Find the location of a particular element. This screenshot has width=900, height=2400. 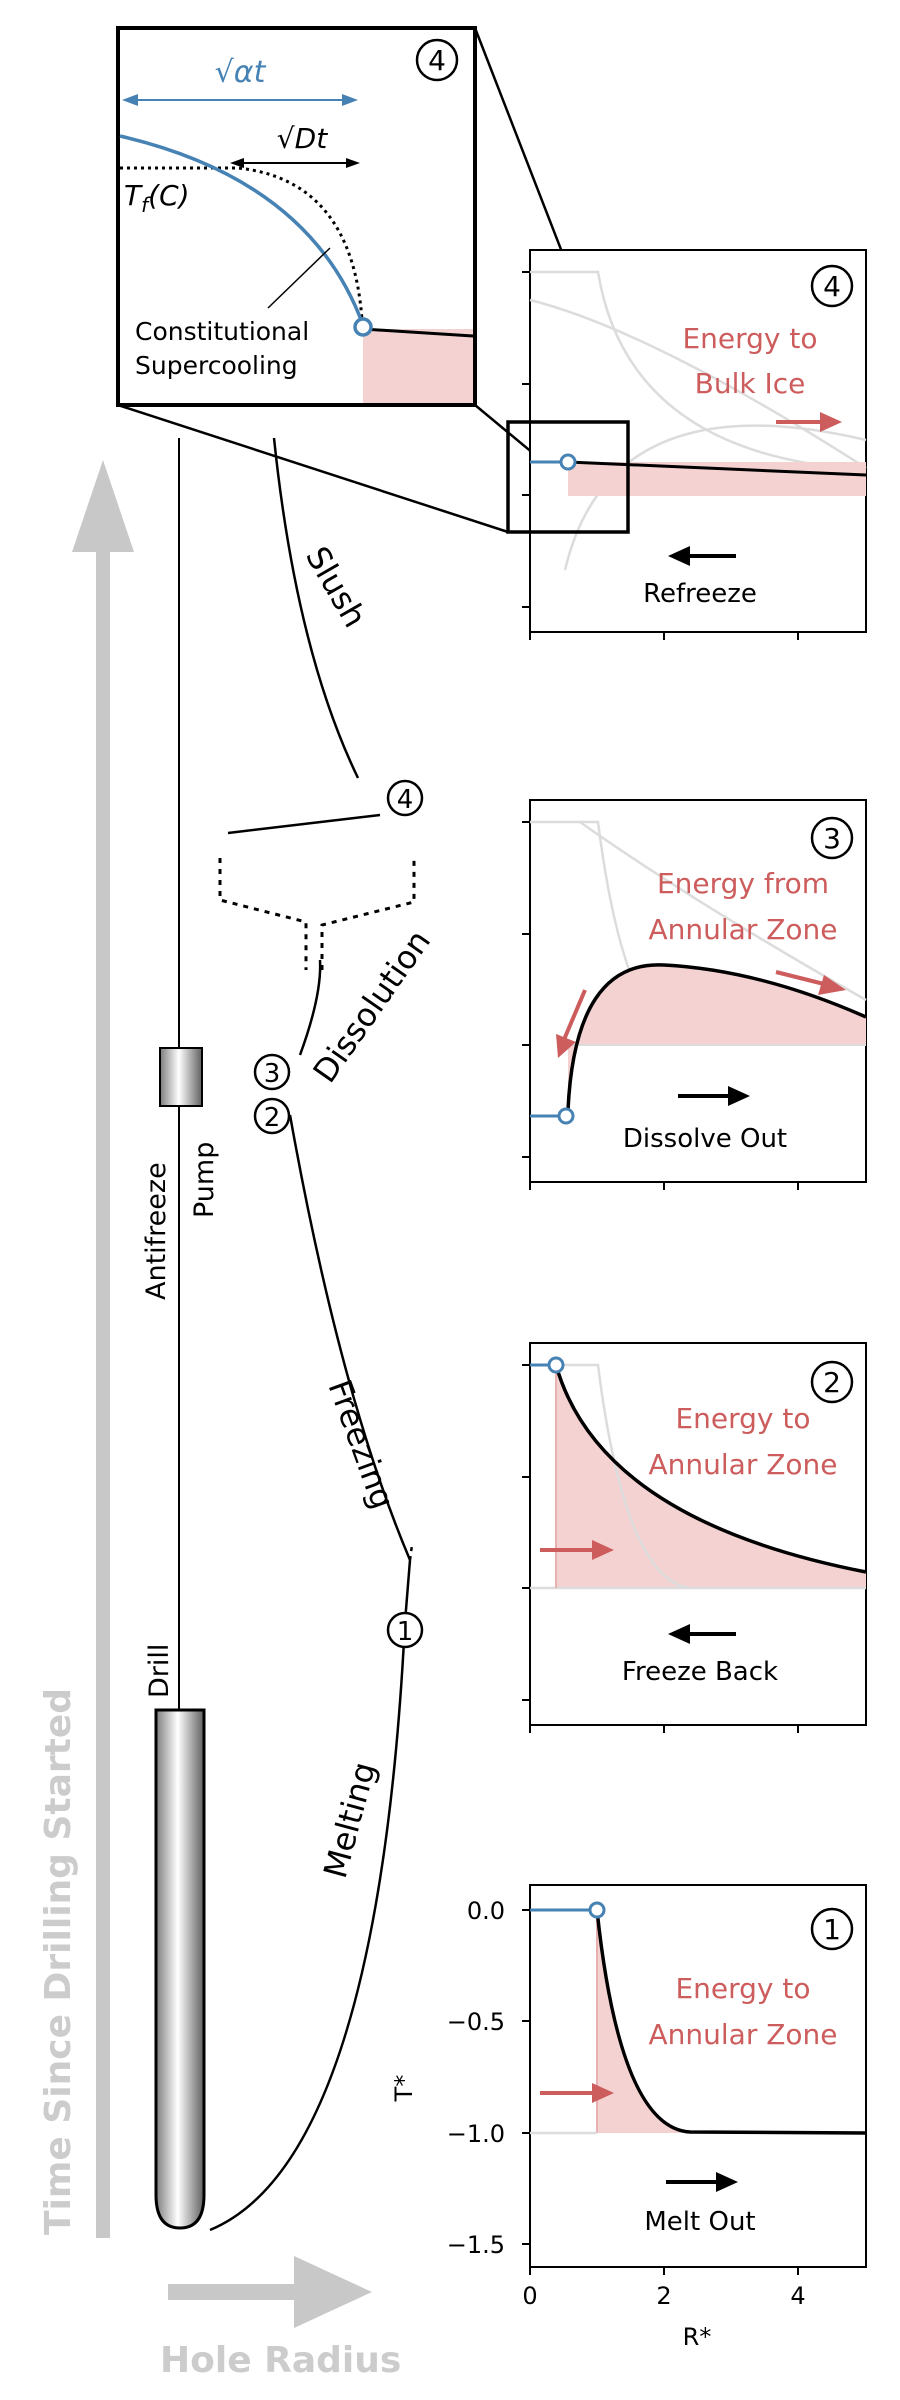

path-marker-2: 2 is located at coordinates (272, 1116).